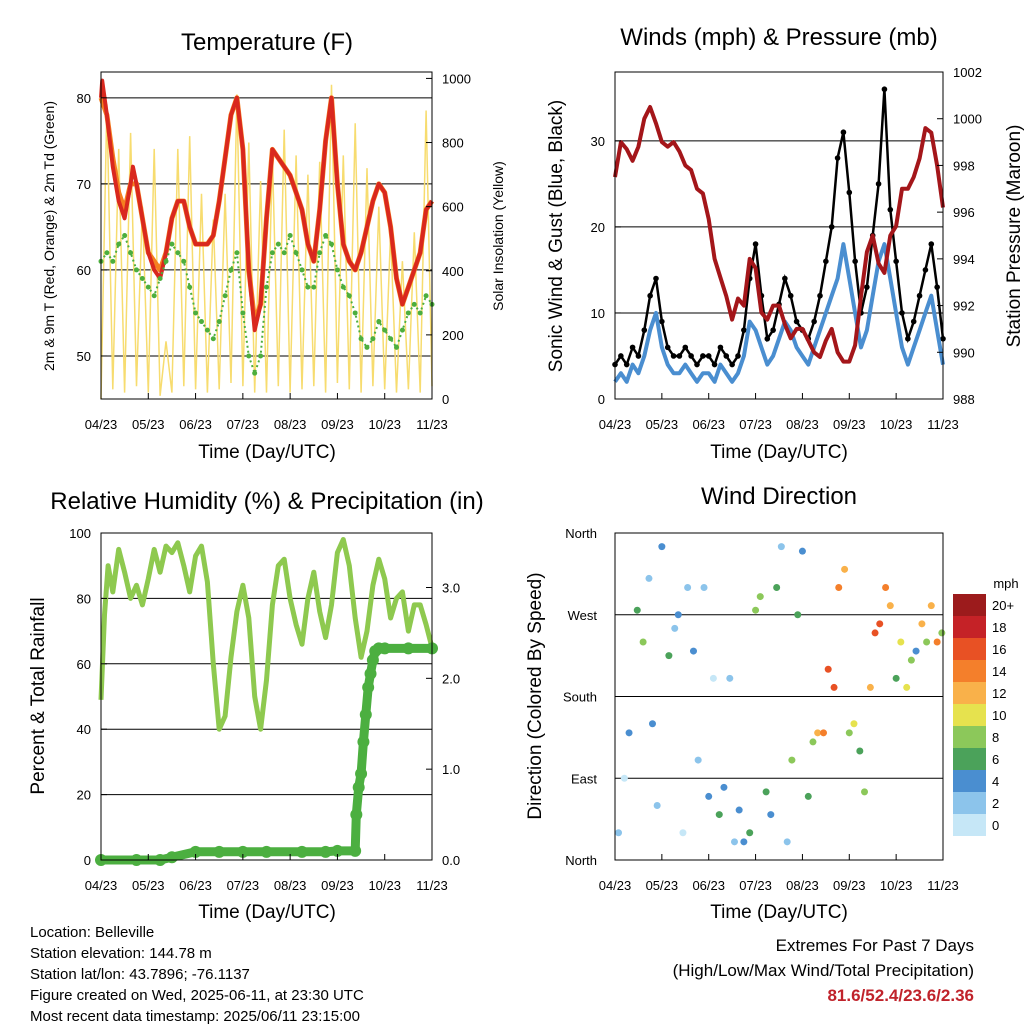  Describe the element at coordinates (900, 995) in the screenshot. I see `extremes-values: 81.6/52.4/23.6/2.36` at that location.